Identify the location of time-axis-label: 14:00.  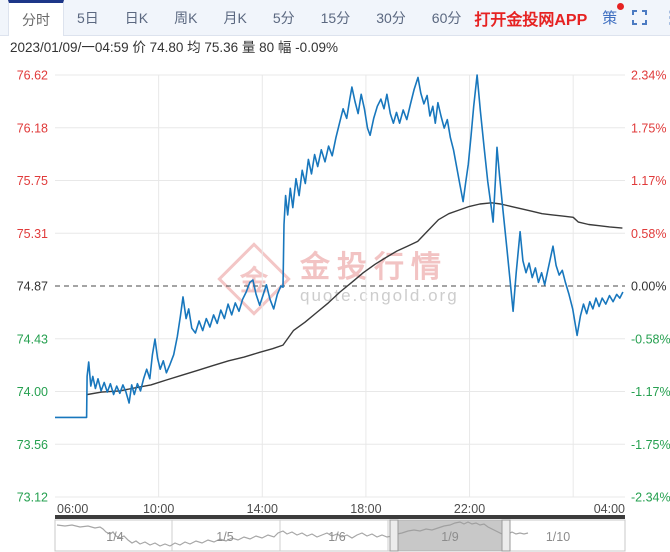
(262, 509).